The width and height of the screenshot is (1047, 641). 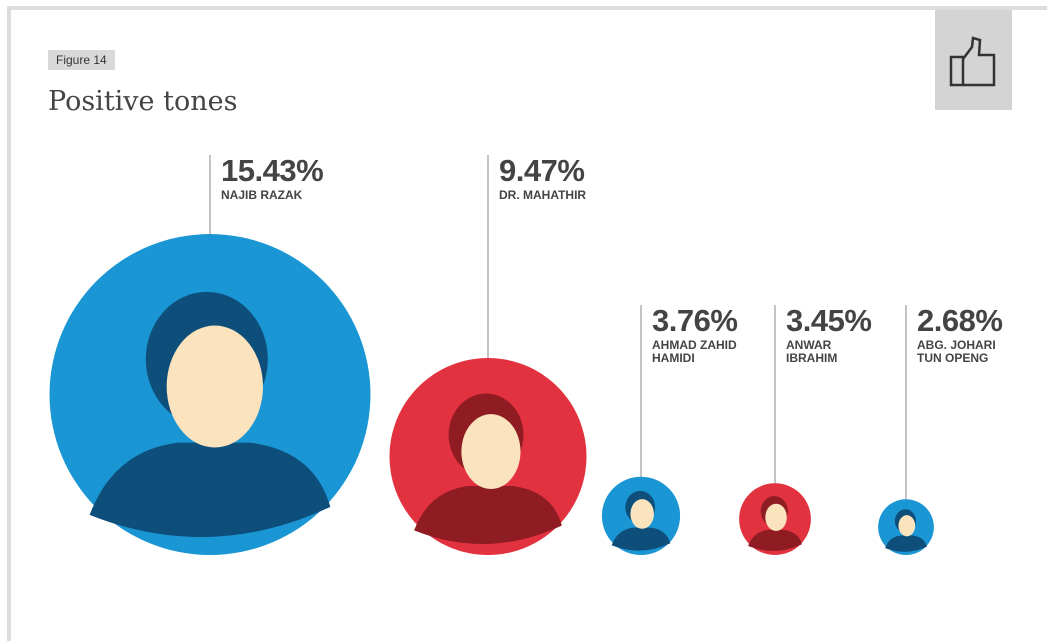 I want to click on icon-box, so click(x=973, y=60).